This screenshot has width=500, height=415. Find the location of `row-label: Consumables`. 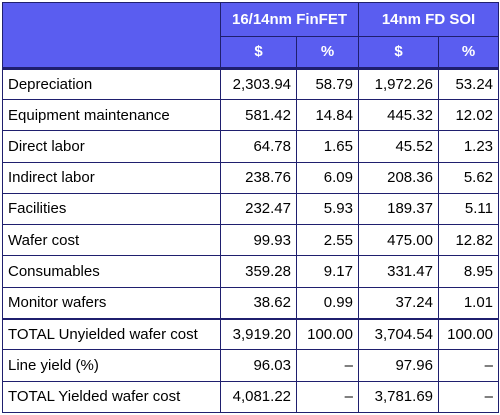

row-label: Consumables is located at coordinates (111, 271).